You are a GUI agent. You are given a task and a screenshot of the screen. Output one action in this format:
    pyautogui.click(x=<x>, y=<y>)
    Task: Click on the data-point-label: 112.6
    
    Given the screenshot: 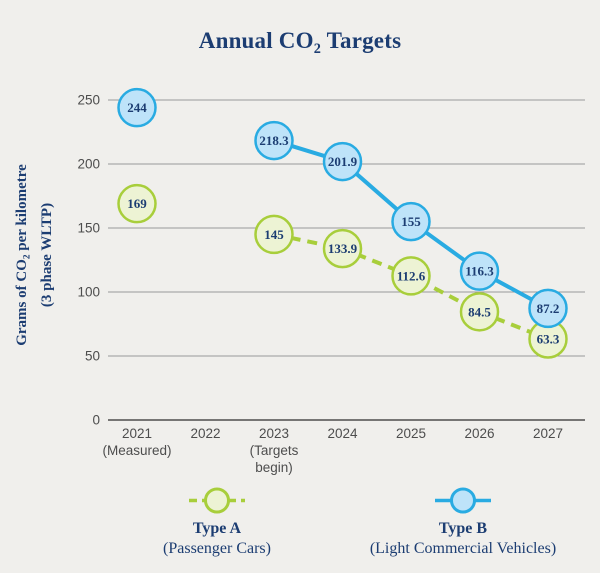 What is the action you would take?
    pyautogui.click(x=411, y=275)
    